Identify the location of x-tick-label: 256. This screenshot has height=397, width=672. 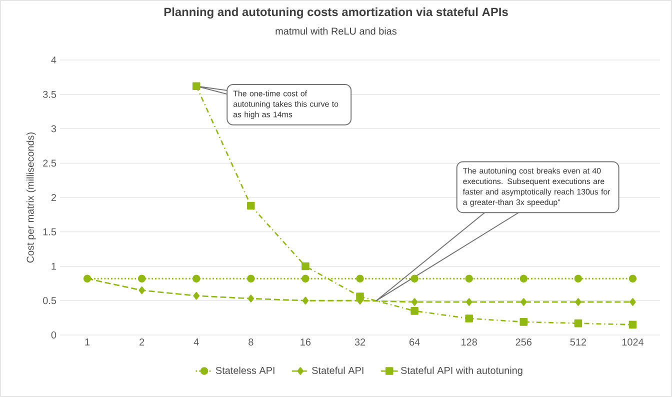
(524, 342).